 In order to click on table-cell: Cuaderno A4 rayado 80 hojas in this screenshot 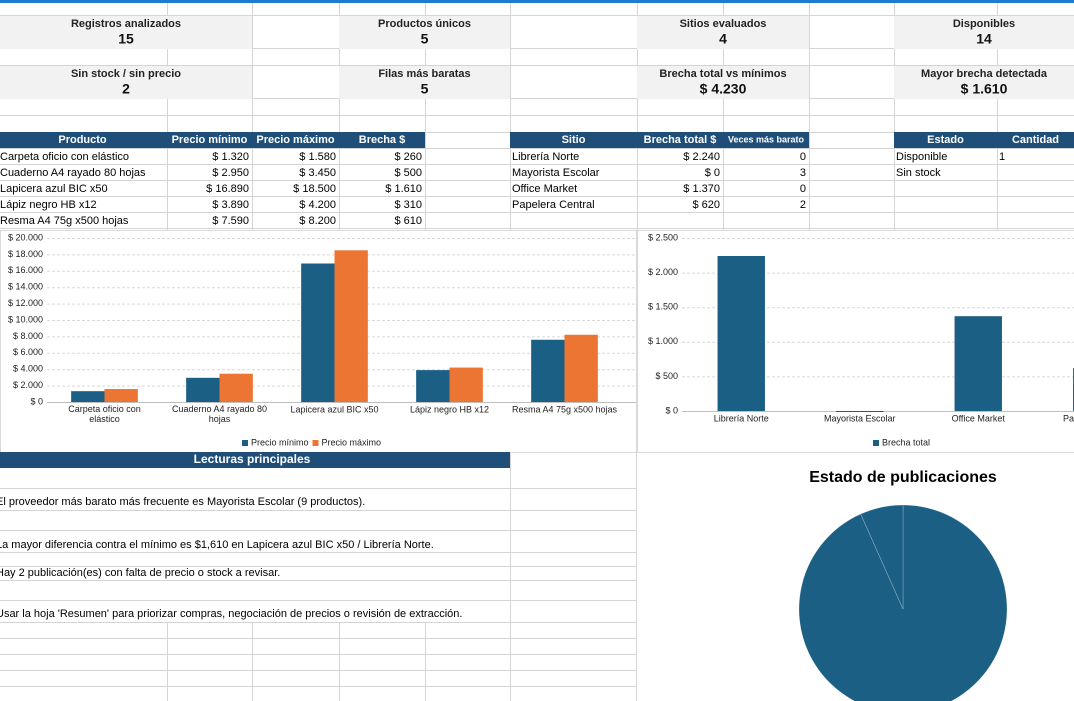, I will do `click(73, 173)`.